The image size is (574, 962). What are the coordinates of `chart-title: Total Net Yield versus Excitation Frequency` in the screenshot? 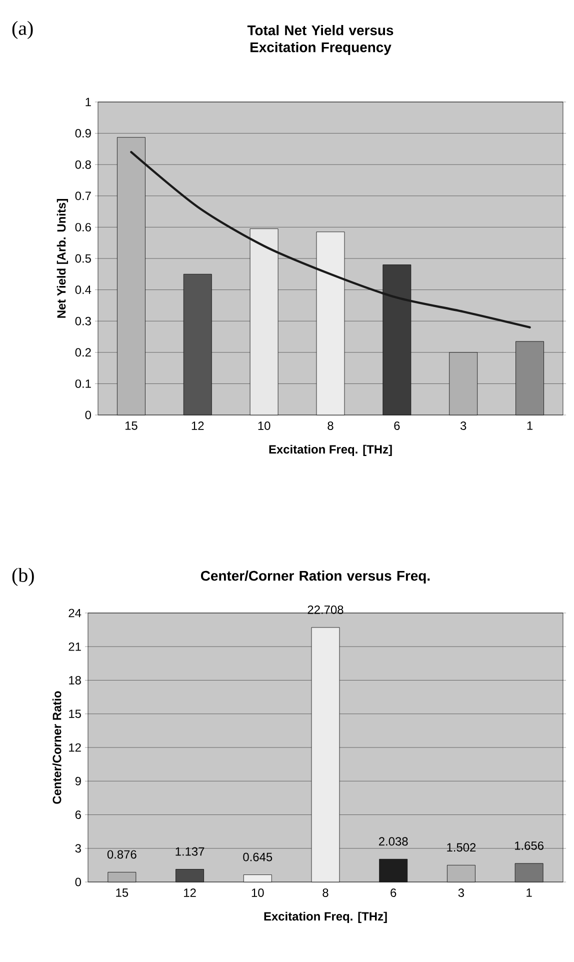 It's located at (320, 40).